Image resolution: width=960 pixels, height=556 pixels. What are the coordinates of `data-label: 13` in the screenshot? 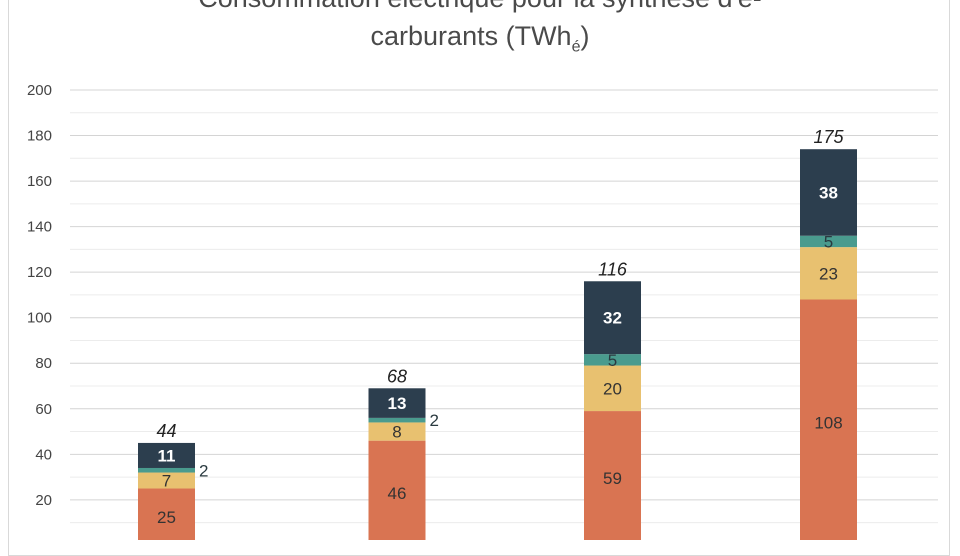 It's located at (397, 403).